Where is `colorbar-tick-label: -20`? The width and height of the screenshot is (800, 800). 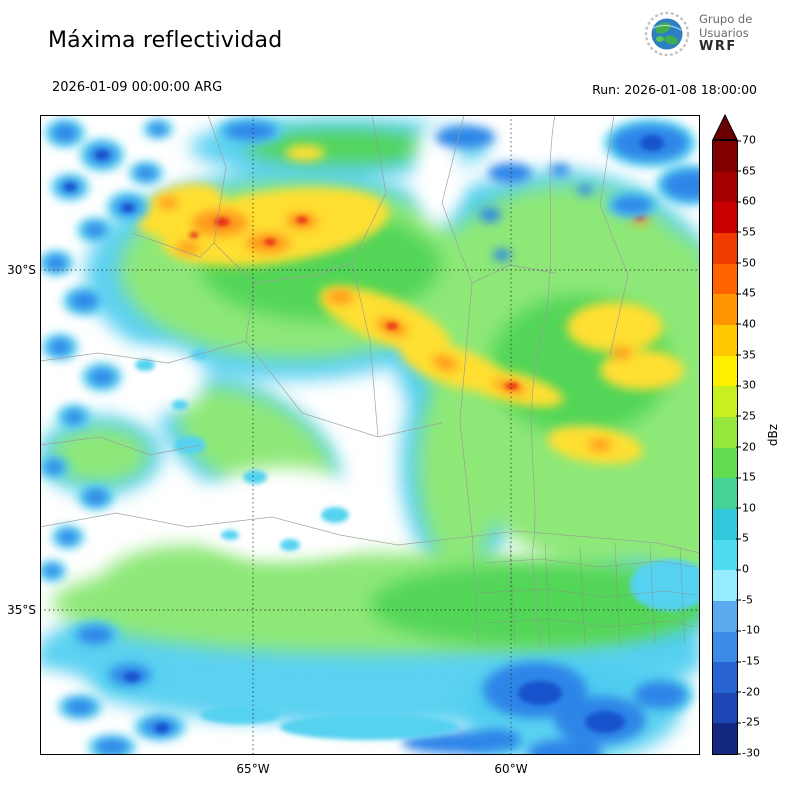
colorbar-tick-label: -20 is located at coordinates (748, 692).